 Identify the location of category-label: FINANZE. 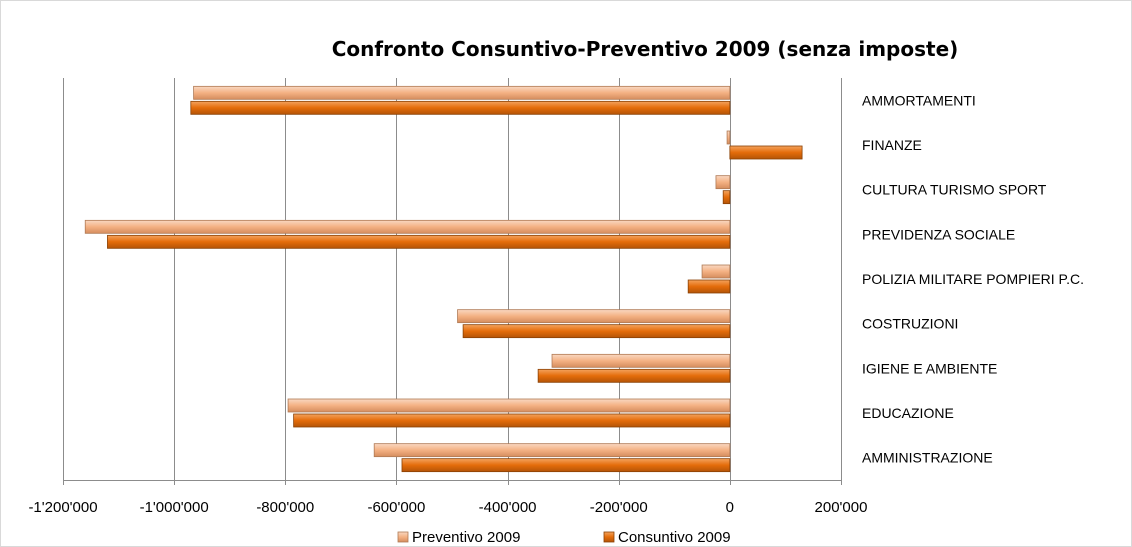
(892, 145).